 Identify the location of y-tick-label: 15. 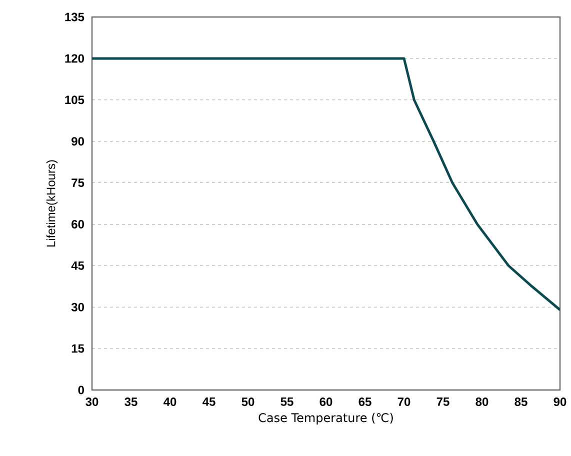
(78, 348).